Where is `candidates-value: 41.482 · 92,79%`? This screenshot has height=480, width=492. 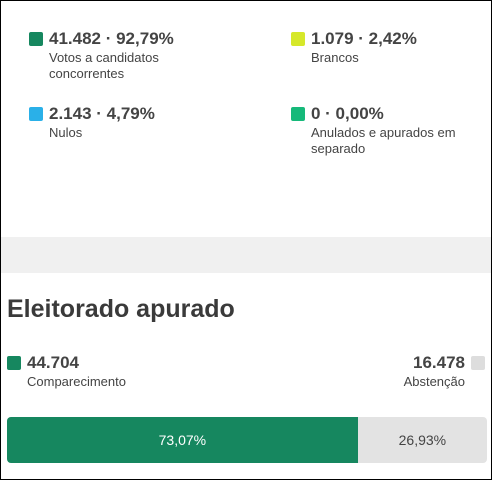 candidates-value: 41.482 · 92,79% is located at coordinates (111, 38).